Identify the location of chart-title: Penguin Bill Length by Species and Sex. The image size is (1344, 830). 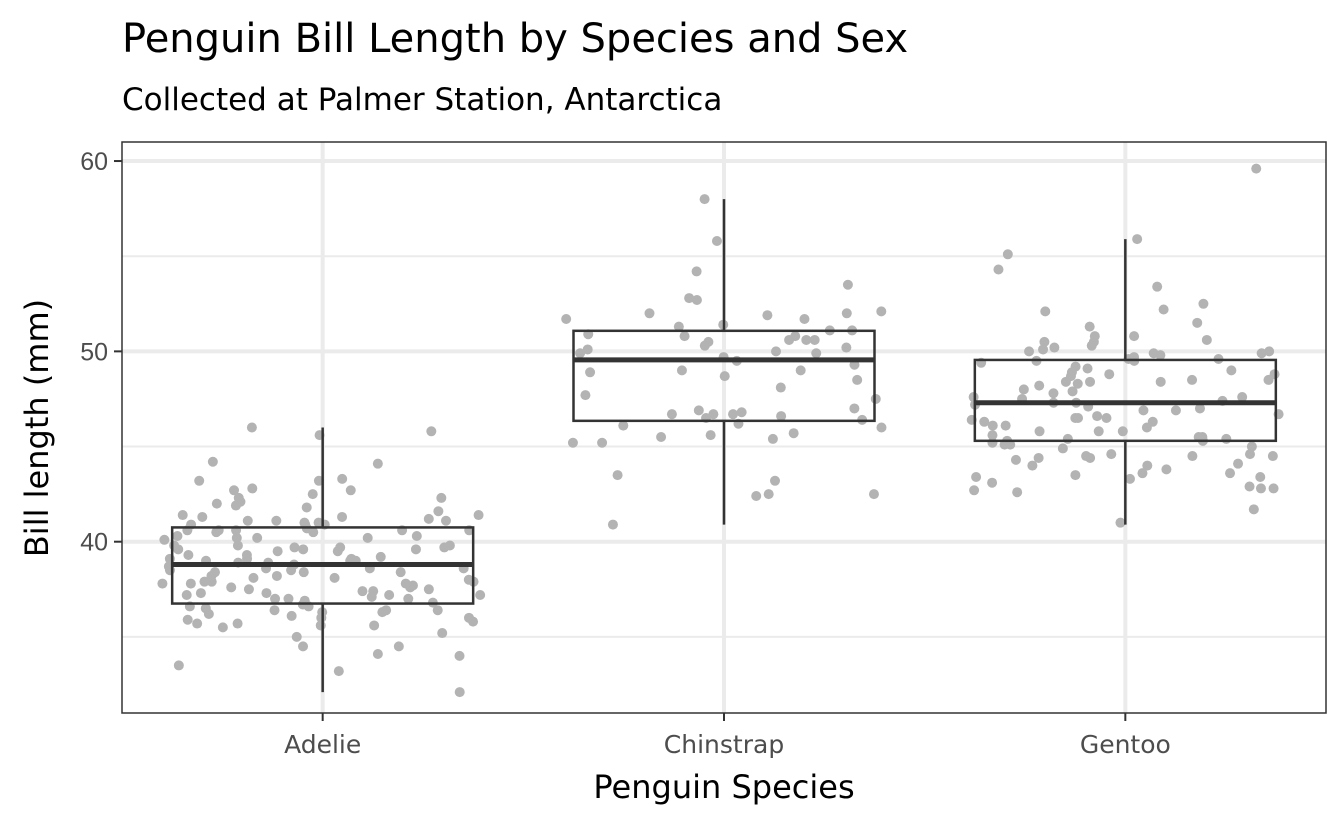
(515, 39).